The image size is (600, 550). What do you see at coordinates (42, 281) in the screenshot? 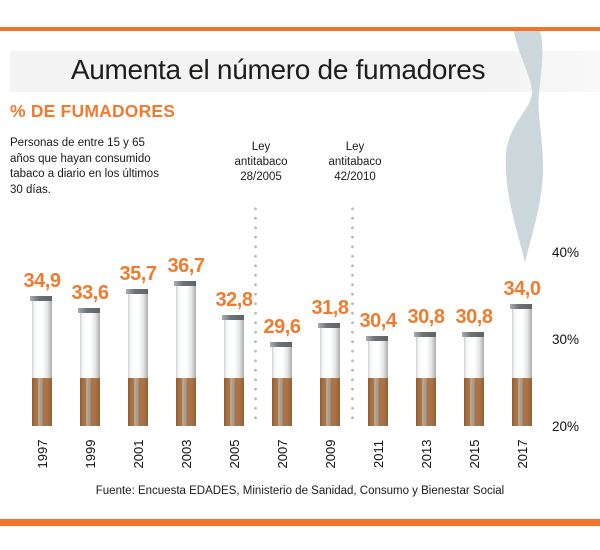
I see `bar-value-label: 34,9` at bounding box center [42, 281].